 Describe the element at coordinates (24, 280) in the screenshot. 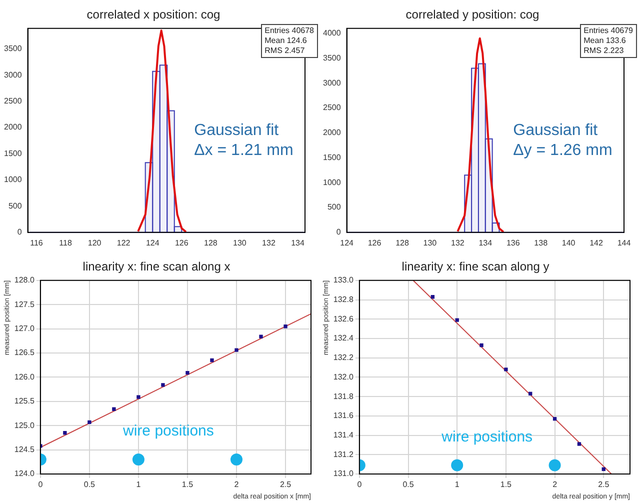

I see `y-tick-label: 128.0` at that location.